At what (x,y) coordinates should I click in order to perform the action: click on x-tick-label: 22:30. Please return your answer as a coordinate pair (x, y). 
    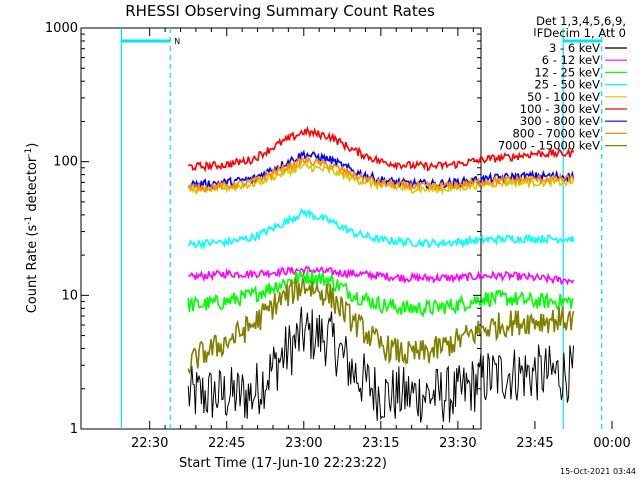
    Looking at the image, I should click on (149, 443).